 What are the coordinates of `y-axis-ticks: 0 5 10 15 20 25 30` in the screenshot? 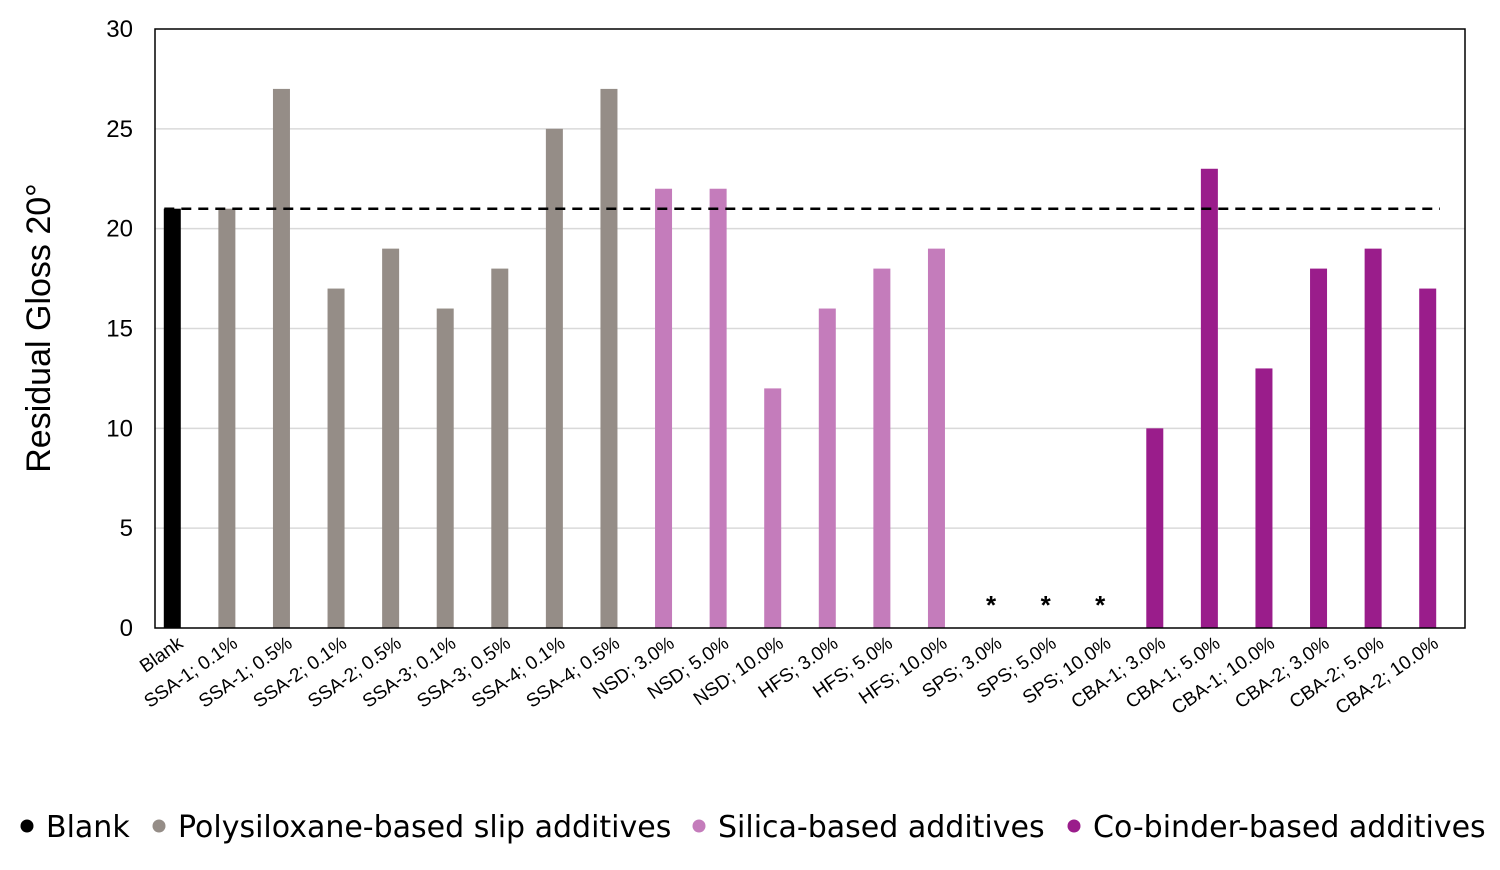 It's located at (119, 329).